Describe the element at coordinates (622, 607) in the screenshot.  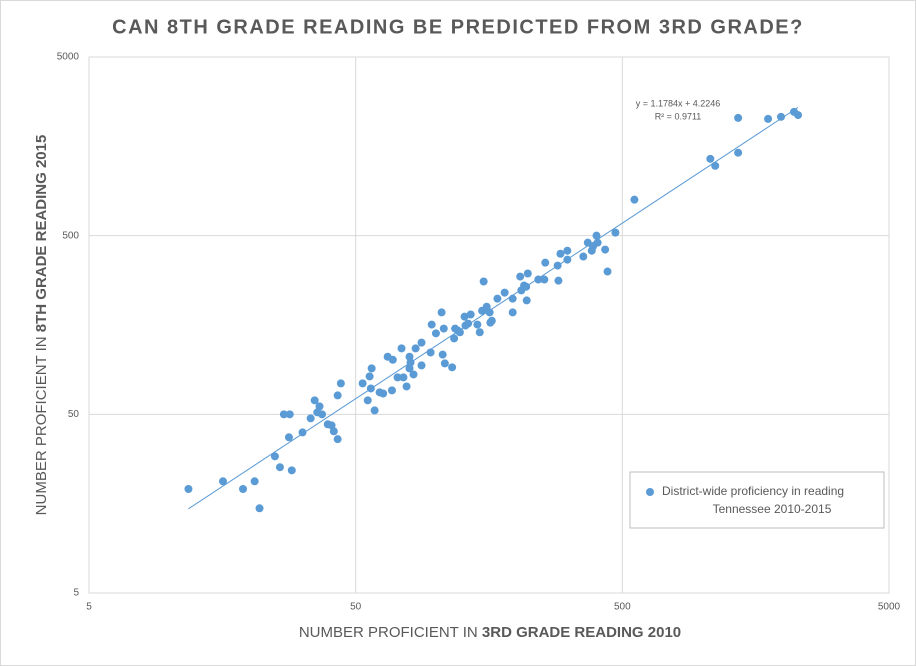
I see `x-tick-label: 500` at that location.